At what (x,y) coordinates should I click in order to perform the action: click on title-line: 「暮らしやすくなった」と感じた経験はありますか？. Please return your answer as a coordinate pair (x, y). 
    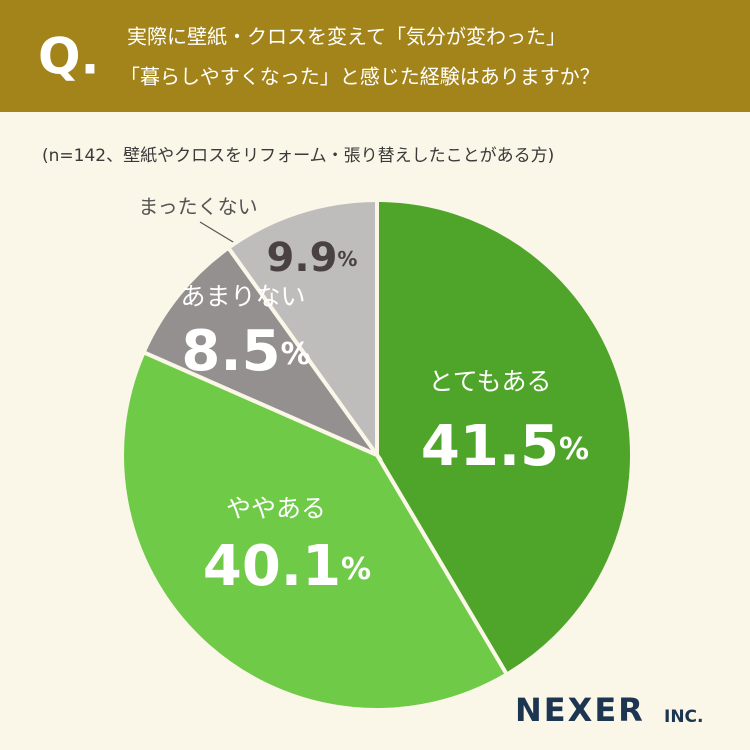
    Looking at the image, I should click on (360, 77).